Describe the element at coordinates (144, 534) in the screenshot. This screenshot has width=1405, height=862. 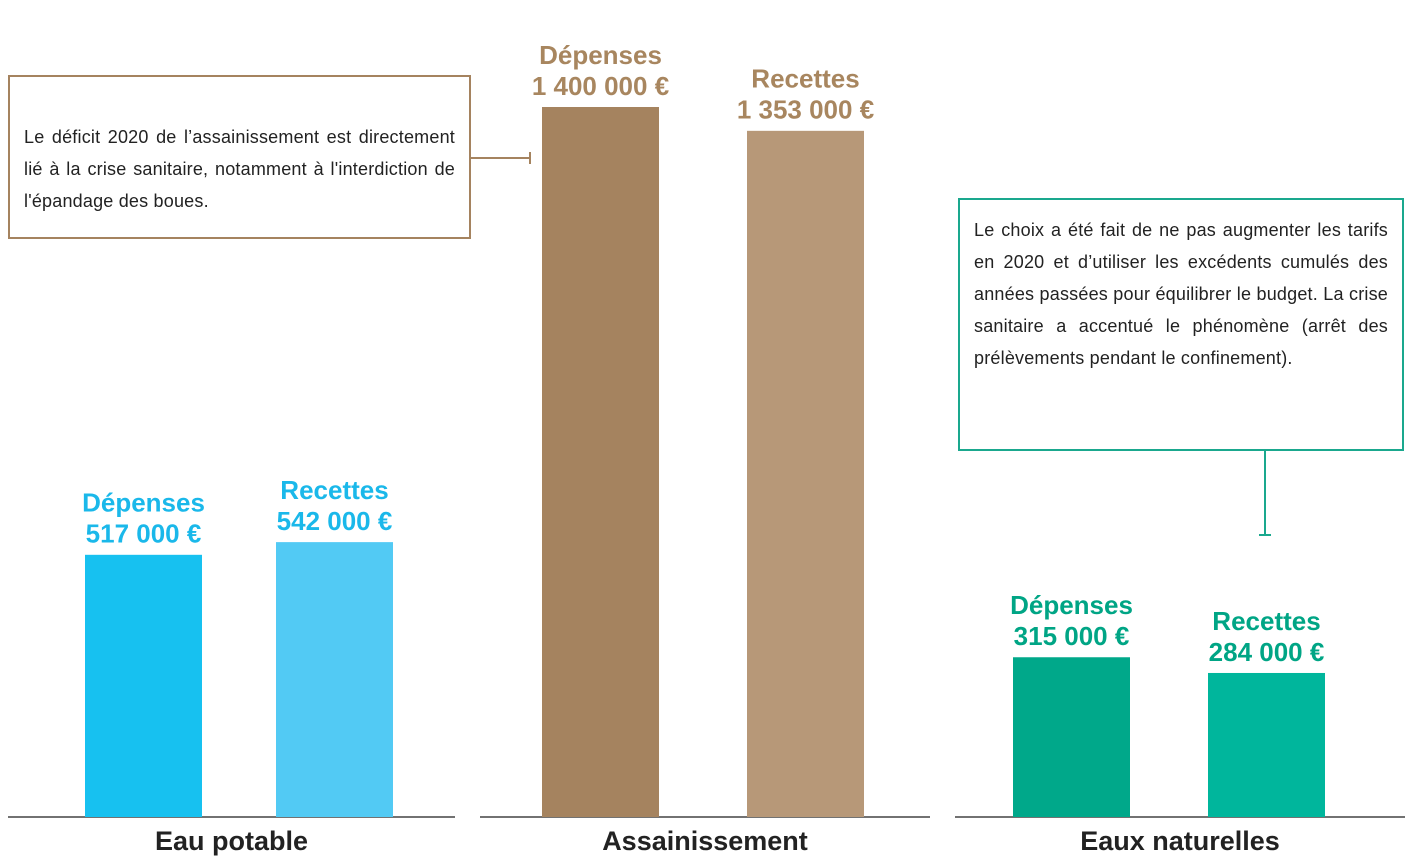
I see `value-label: 517 000 €` at that location.